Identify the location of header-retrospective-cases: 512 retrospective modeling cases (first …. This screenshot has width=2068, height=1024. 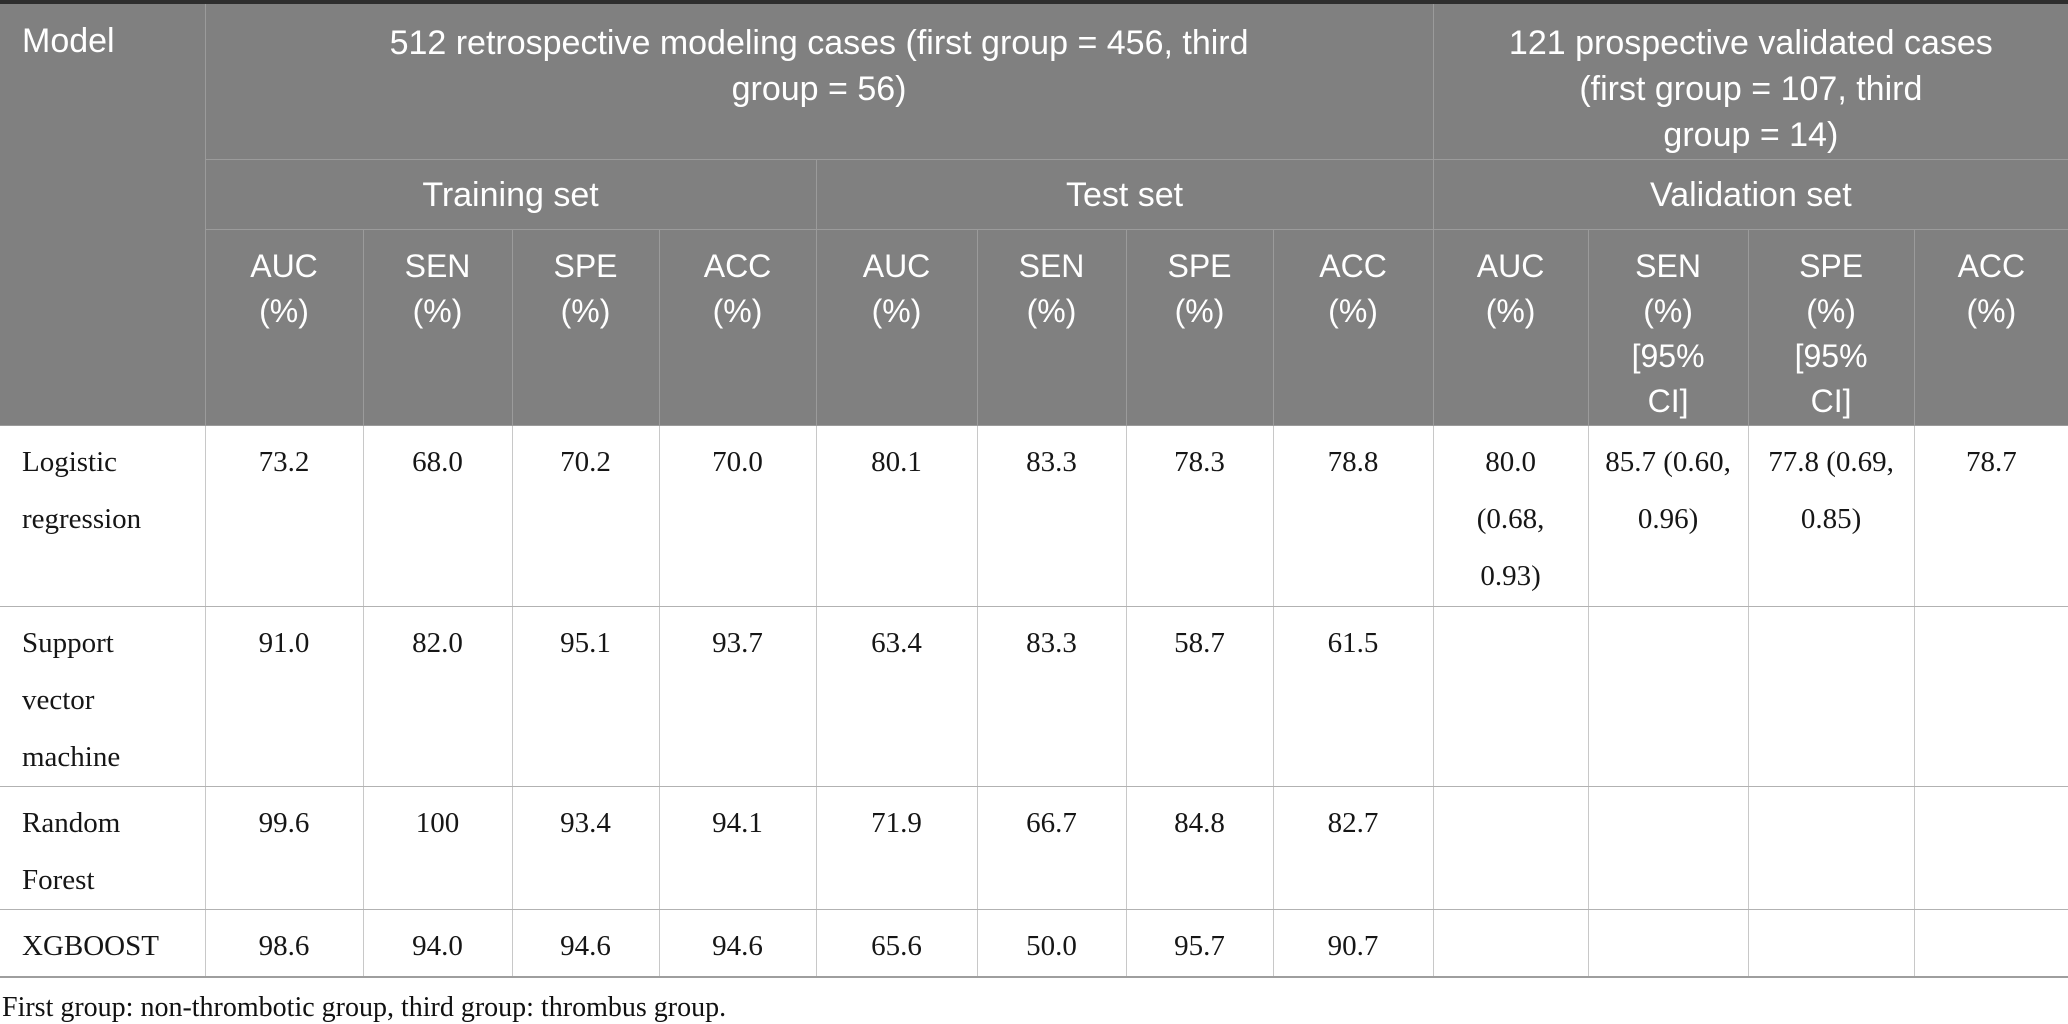
(819, 80).